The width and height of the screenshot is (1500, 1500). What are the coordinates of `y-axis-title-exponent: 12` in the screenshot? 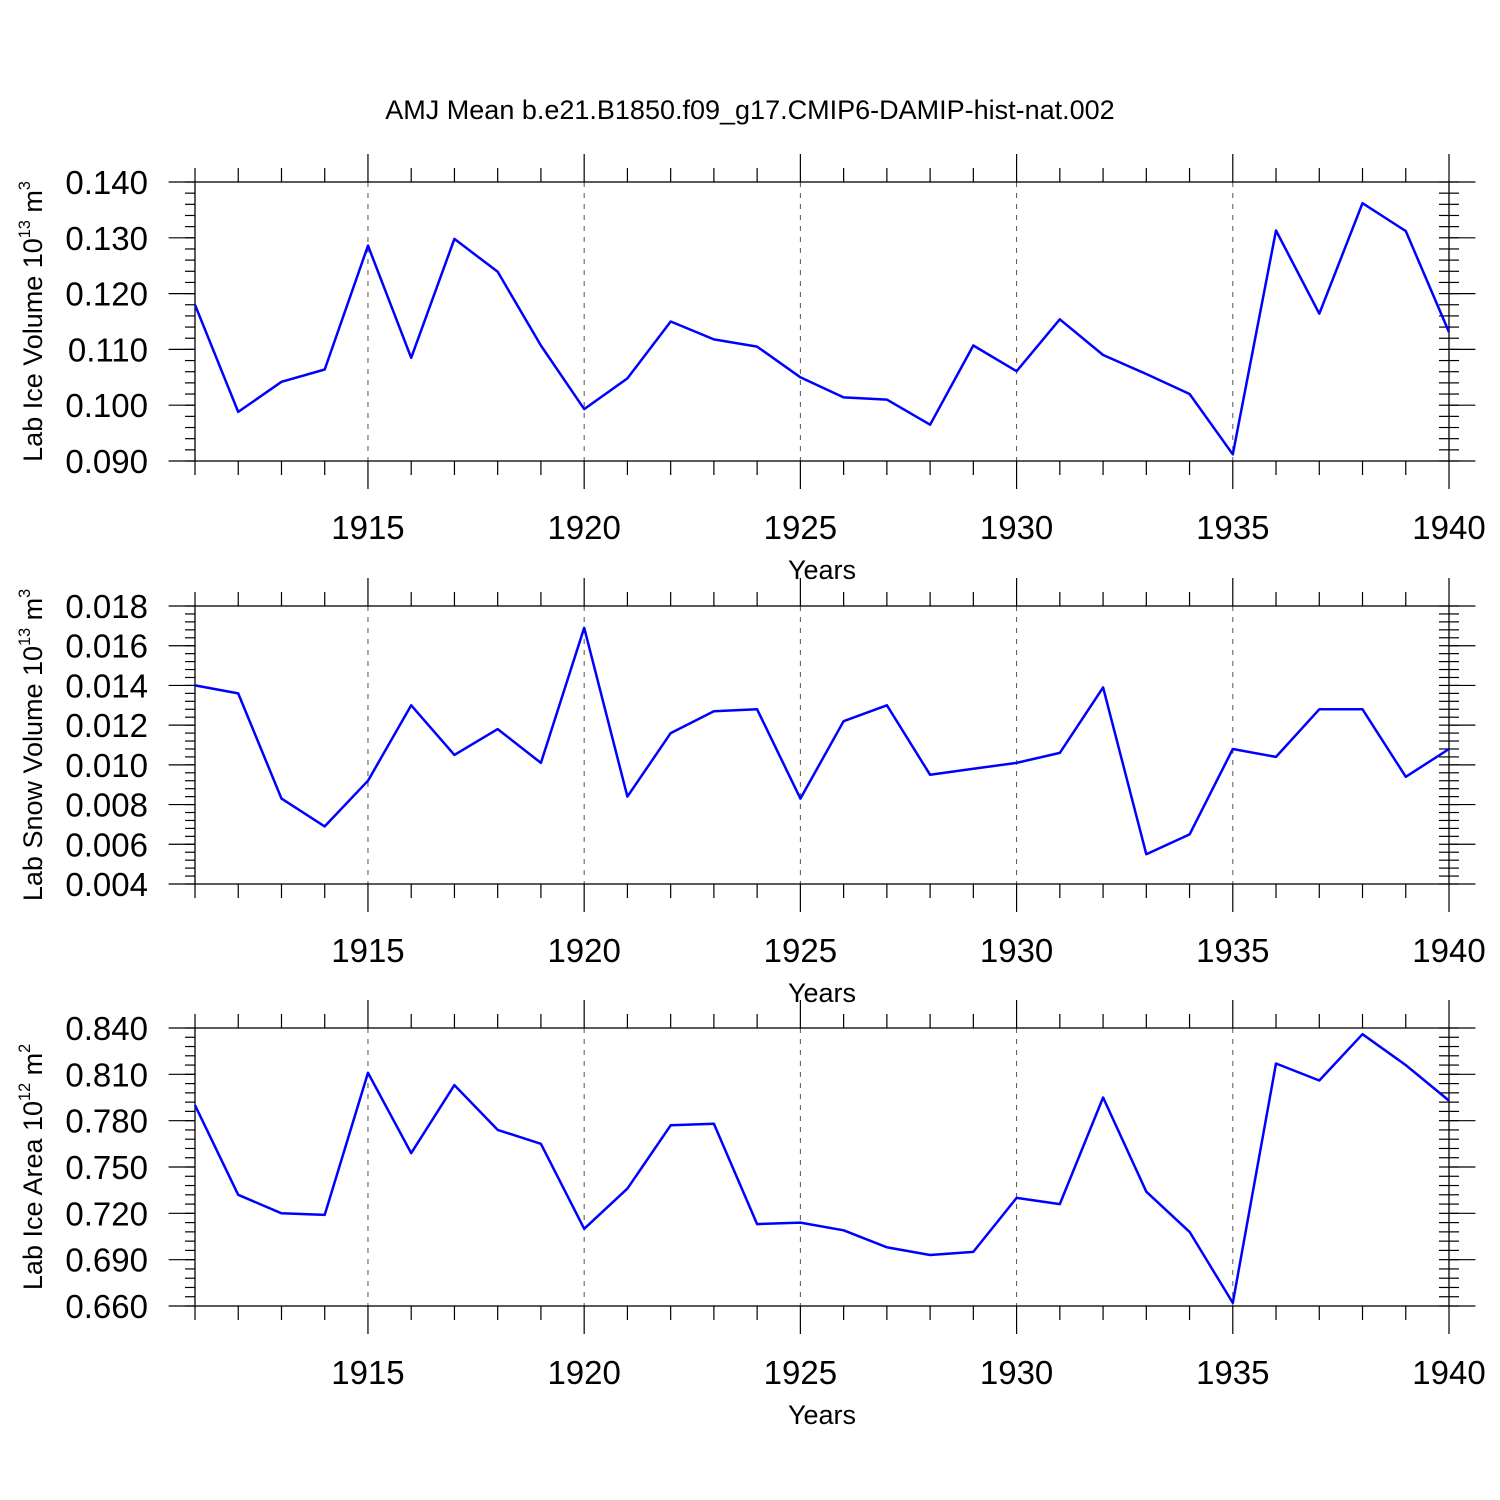 It's located at (25, 1092).